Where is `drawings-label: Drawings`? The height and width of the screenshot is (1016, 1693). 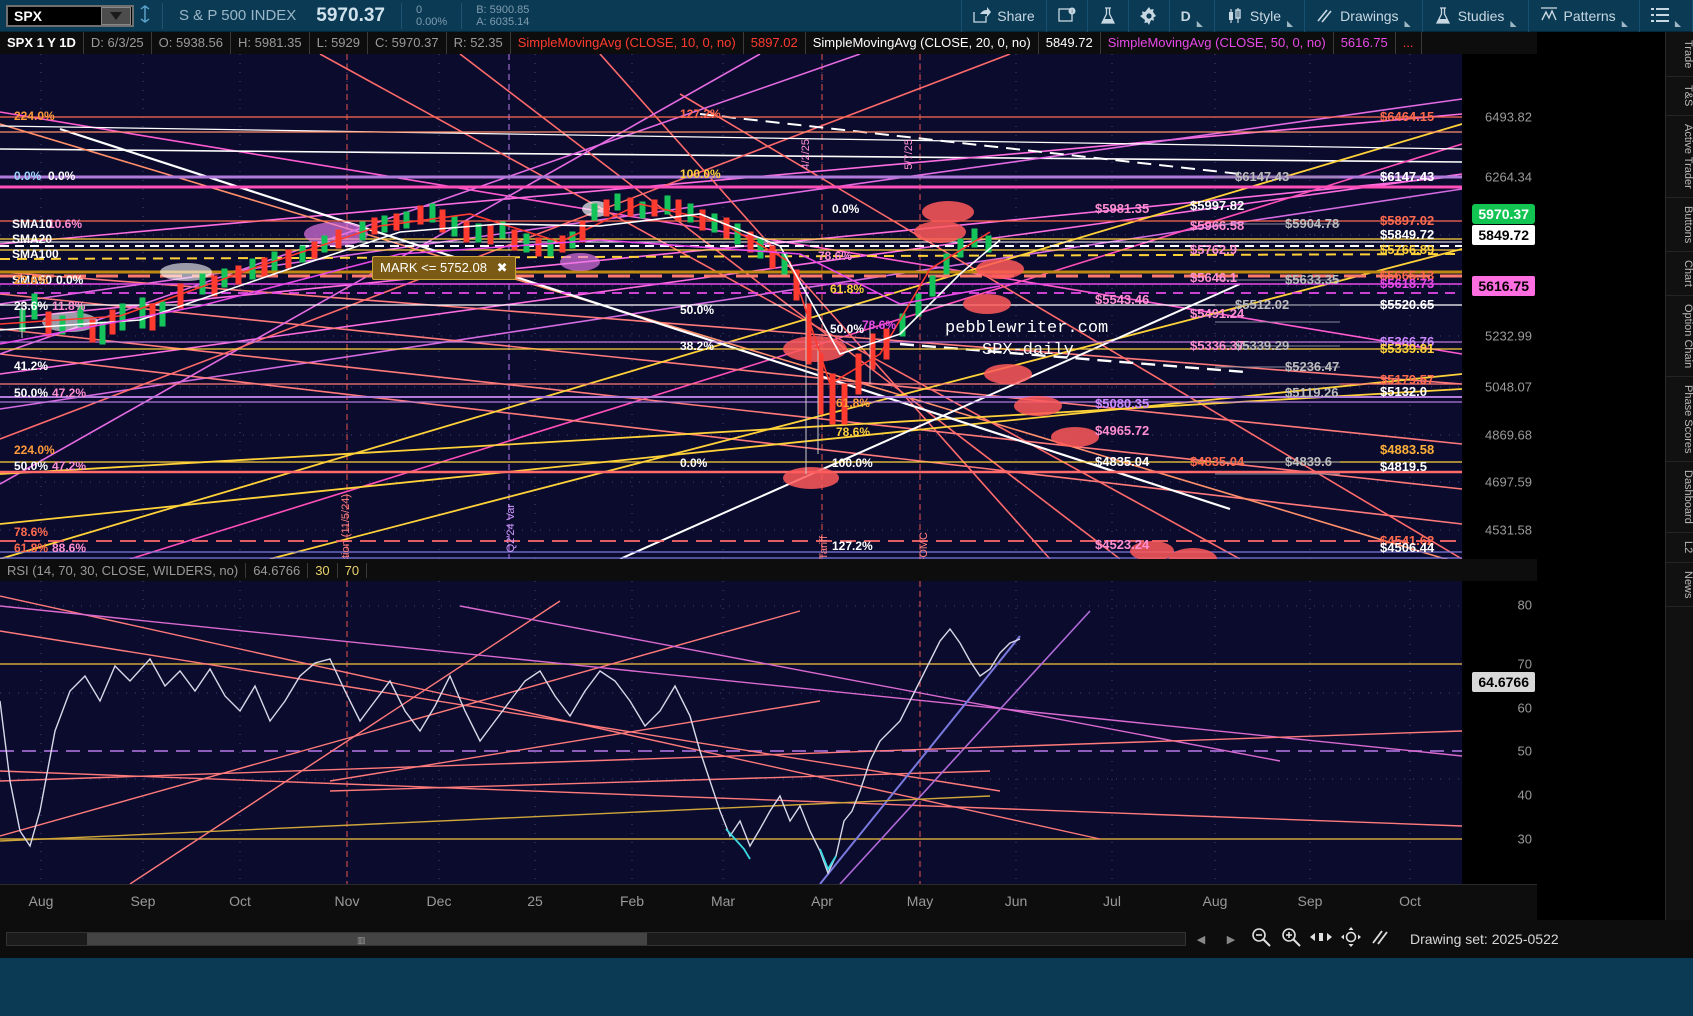 drawings-label: Drawings is located at coordinates (1369, 15).